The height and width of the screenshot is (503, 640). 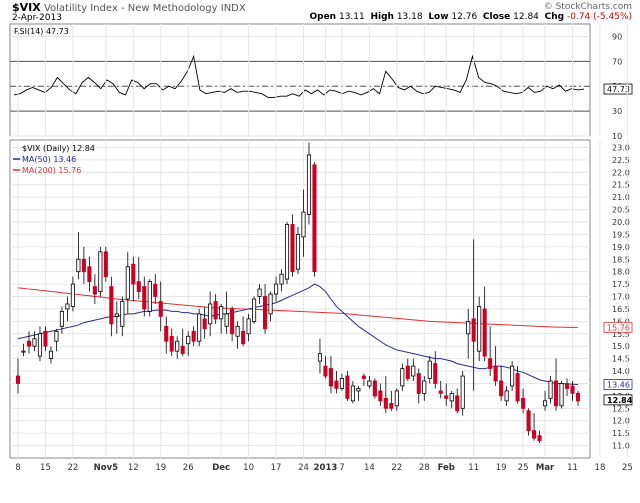 I want to click on close-last-tag-box, so click(x=618, y=400).